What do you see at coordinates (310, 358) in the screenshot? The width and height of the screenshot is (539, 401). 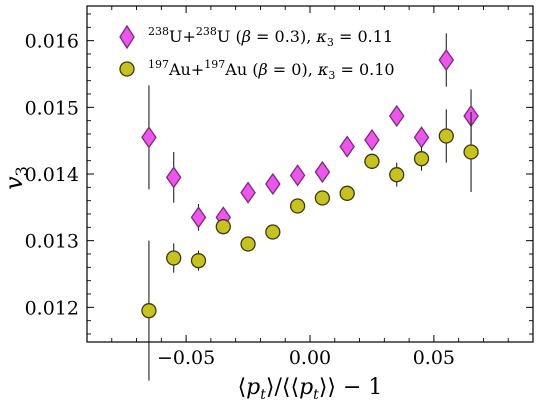 I see `x-tick-label: 0.00` at bounding box center [310, 358].